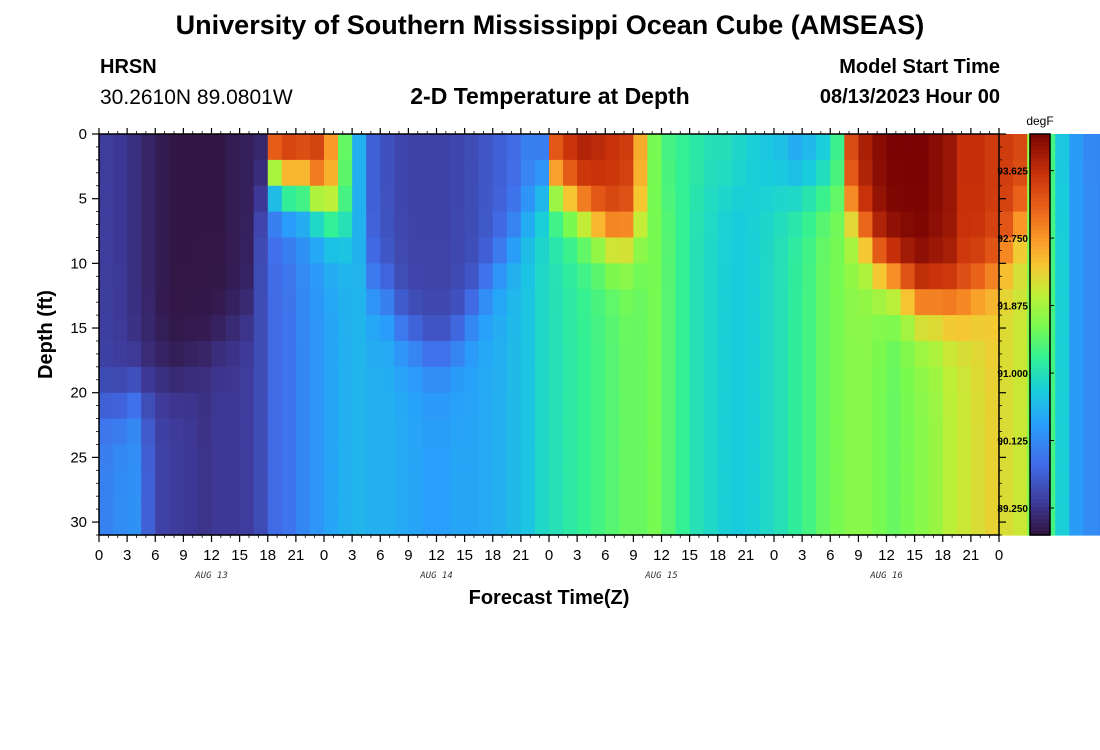 The height and width of the screenshot is (750, 1100). Describe the element at coordinates (296, 555) in the screenshot. I see `x-tick-label: 21` at that location.